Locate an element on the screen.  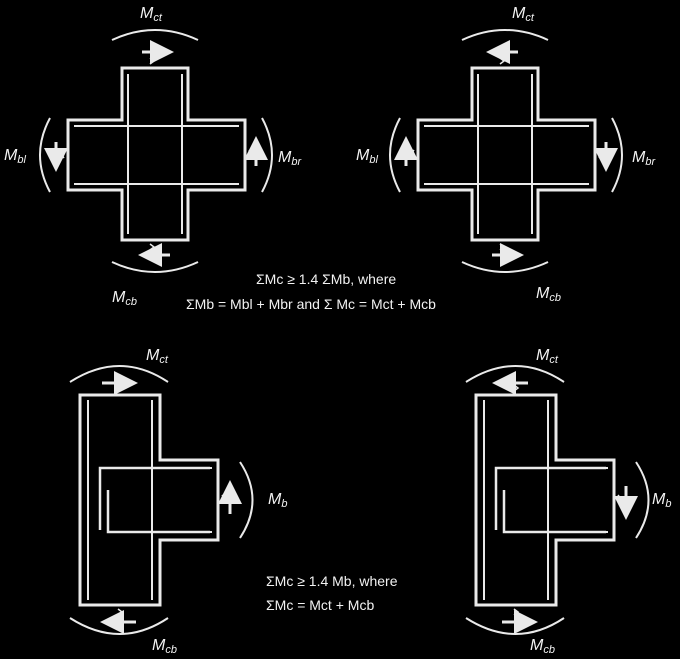
exterior-equation-line2: ΣMc = Mct + Mcb is located at coordinates (320, 605).